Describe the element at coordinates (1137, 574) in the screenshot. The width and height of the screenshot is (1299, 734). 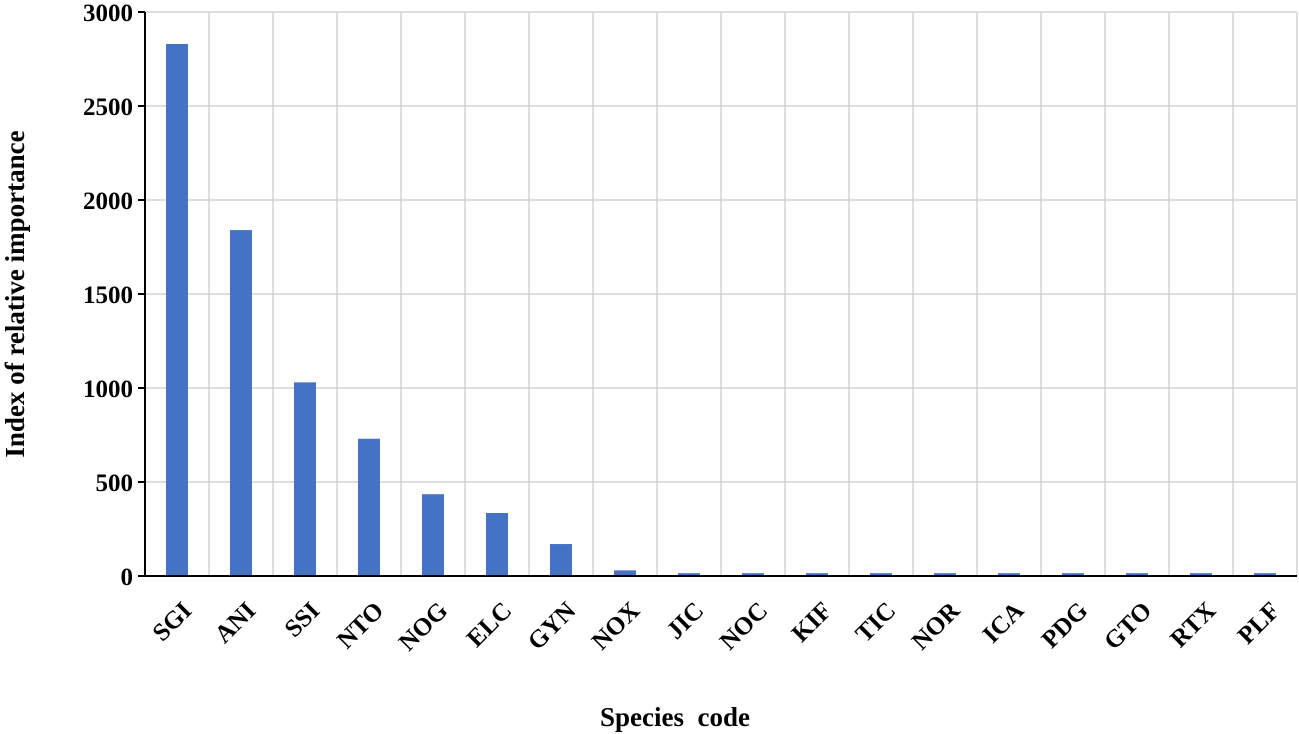
I see `bar-gto` at that location.